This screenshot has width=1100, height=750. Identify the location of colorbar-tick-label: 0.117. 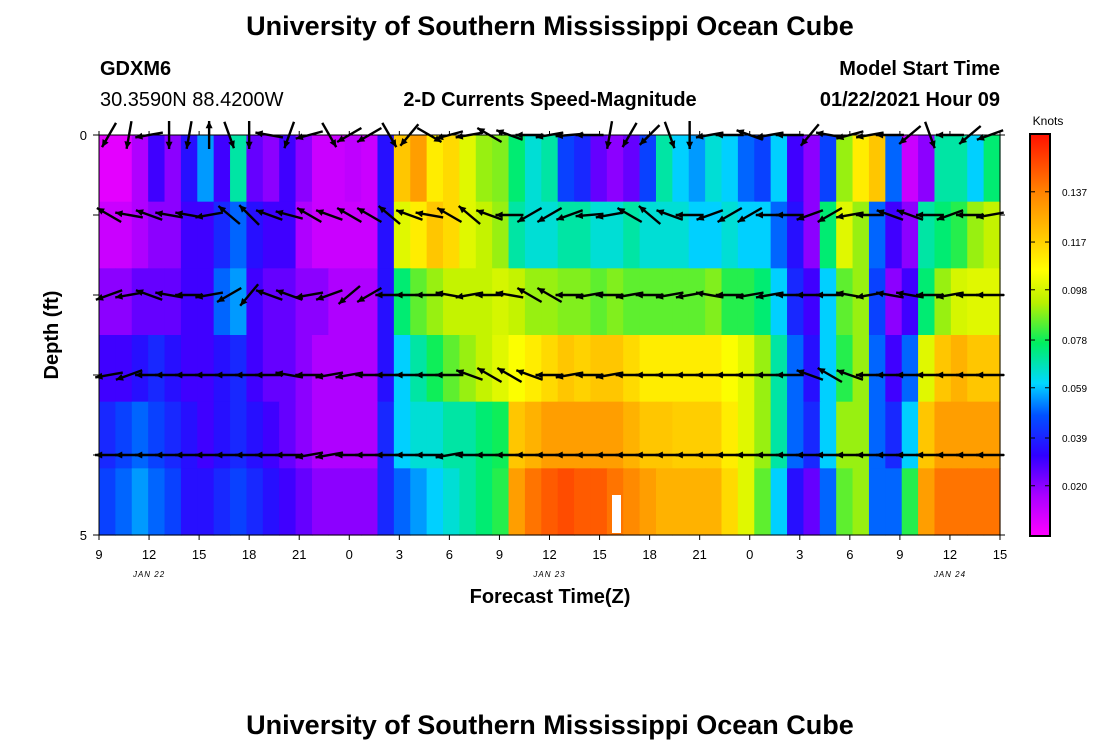
(1074, 243).